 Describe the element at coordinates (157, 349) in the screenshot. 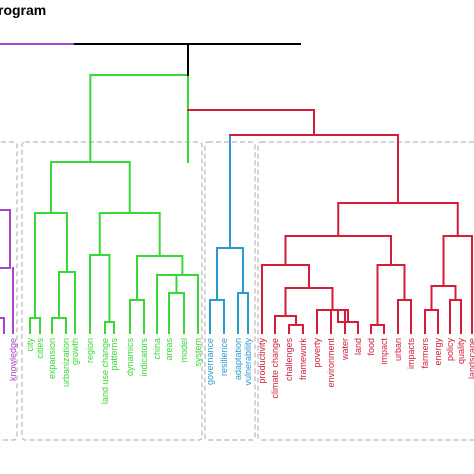

I see `leaf-label: china` at that location.